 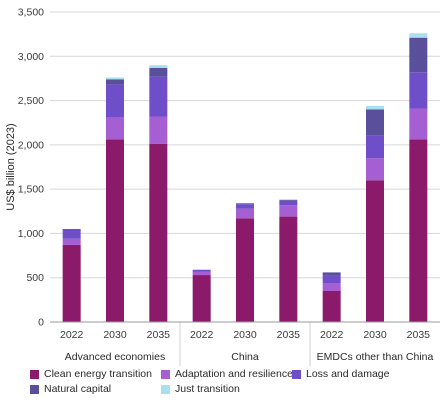 I want to click on legend-label: Natural capital, so click(x=78, y=389).